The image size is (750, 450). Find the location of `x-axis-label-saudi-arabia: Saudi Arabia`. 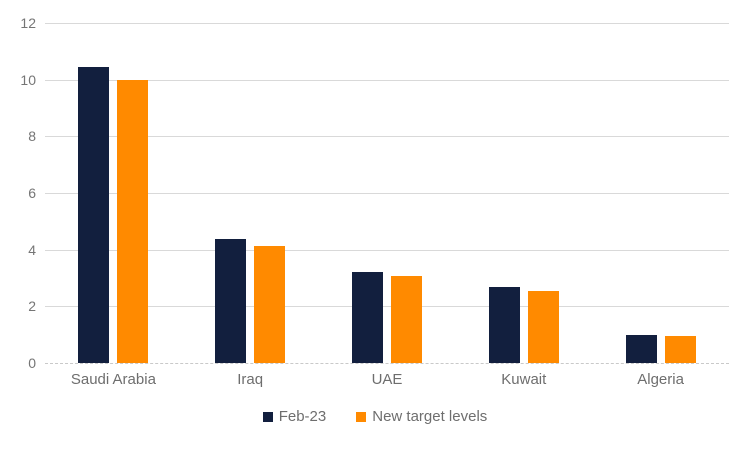

x-axis-label-saudi-arabia: Saudi Arabia is located at coordinates (113, 379).